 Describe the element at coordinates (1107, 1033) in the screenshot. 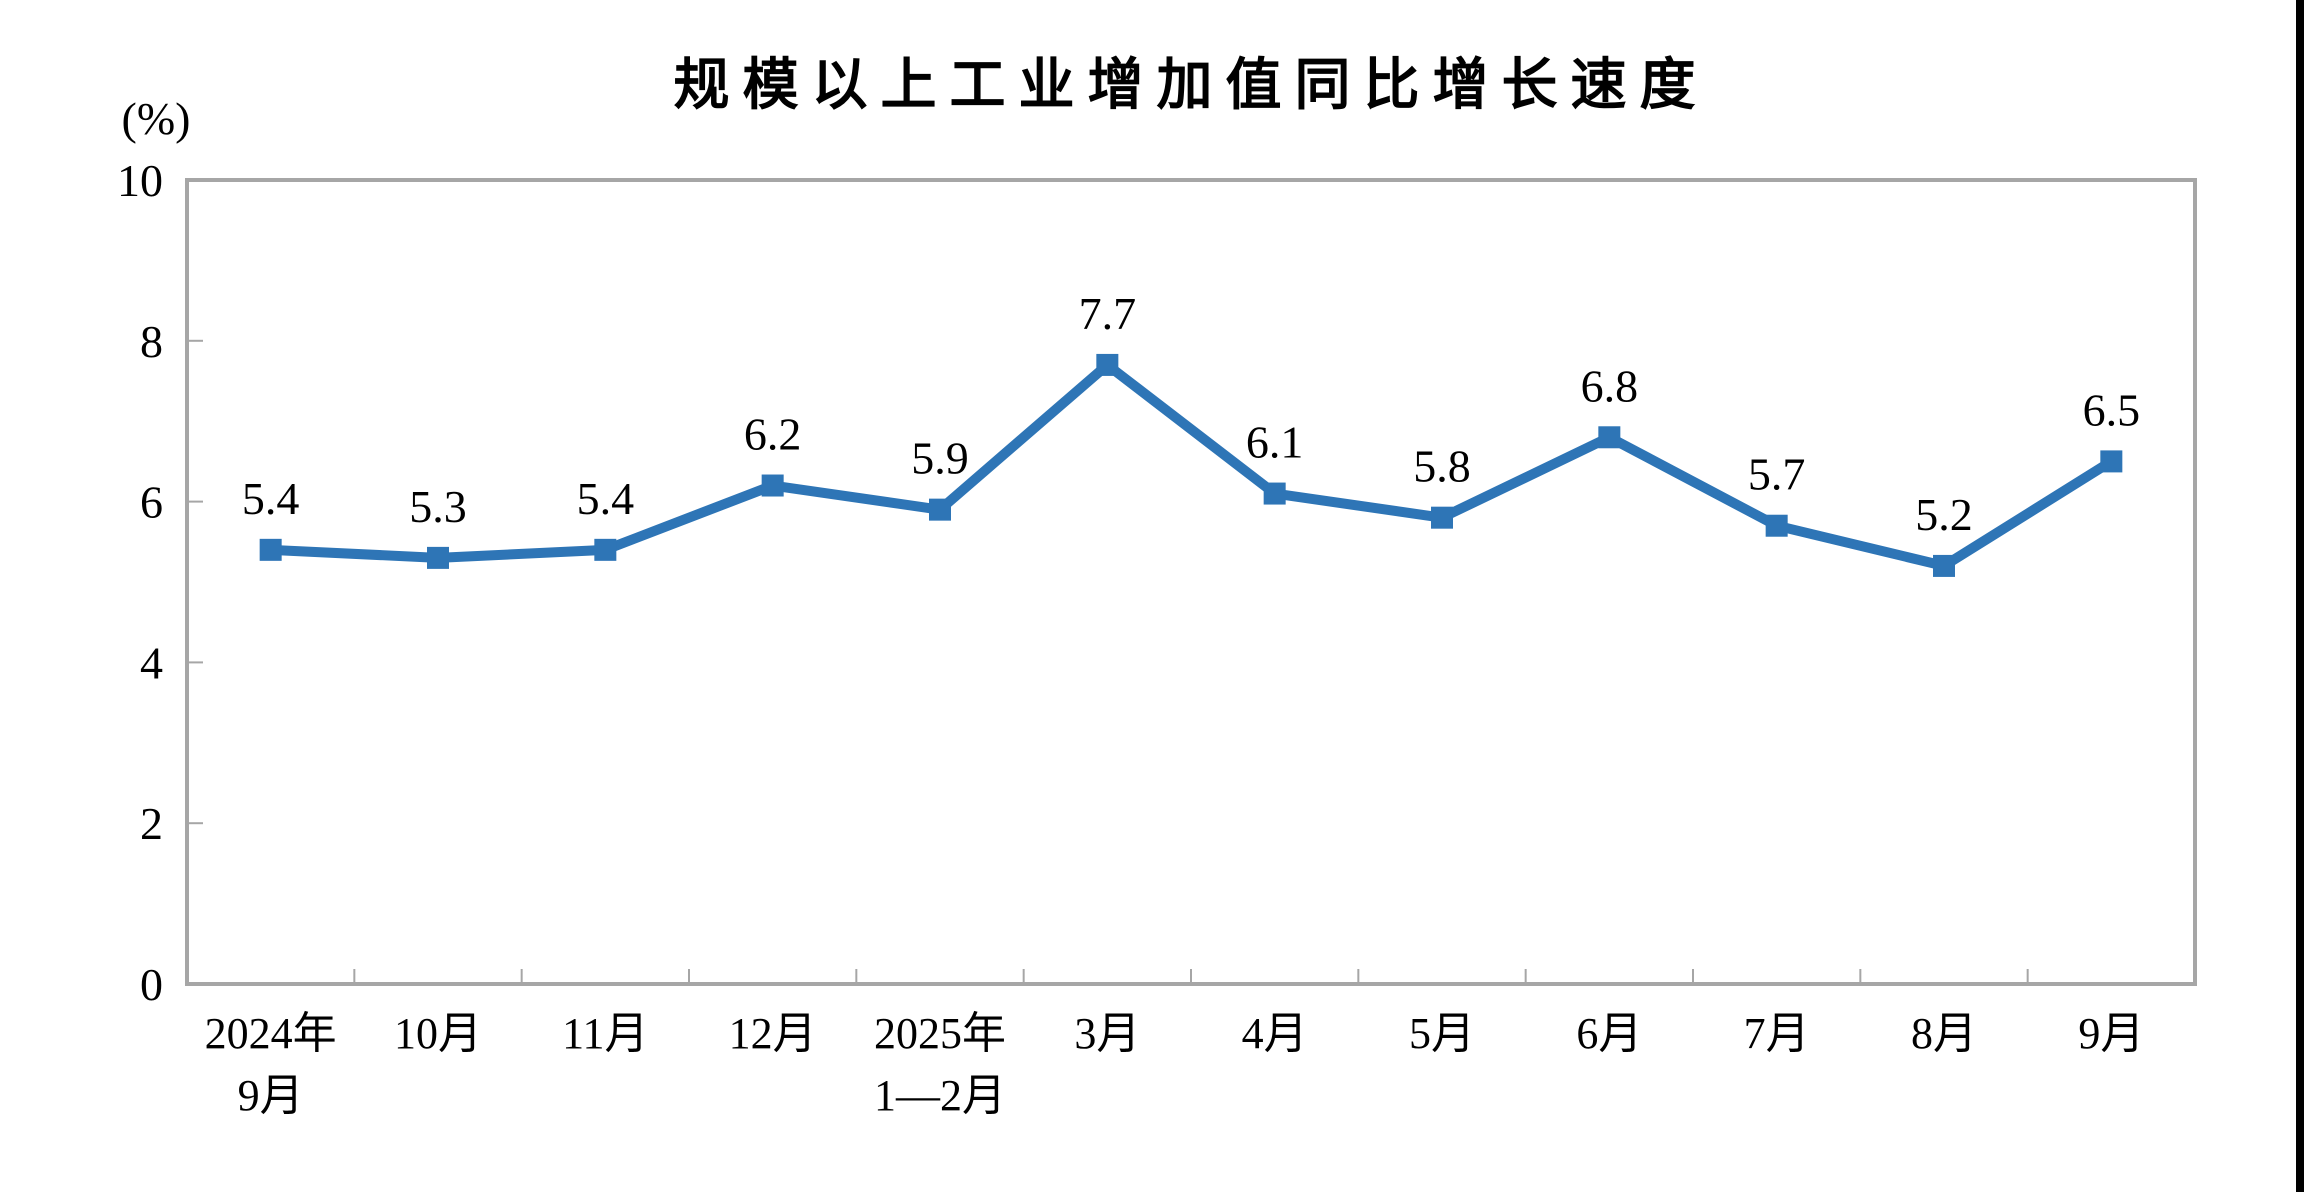

I see `x-axis-category-label: 3月` at that location.